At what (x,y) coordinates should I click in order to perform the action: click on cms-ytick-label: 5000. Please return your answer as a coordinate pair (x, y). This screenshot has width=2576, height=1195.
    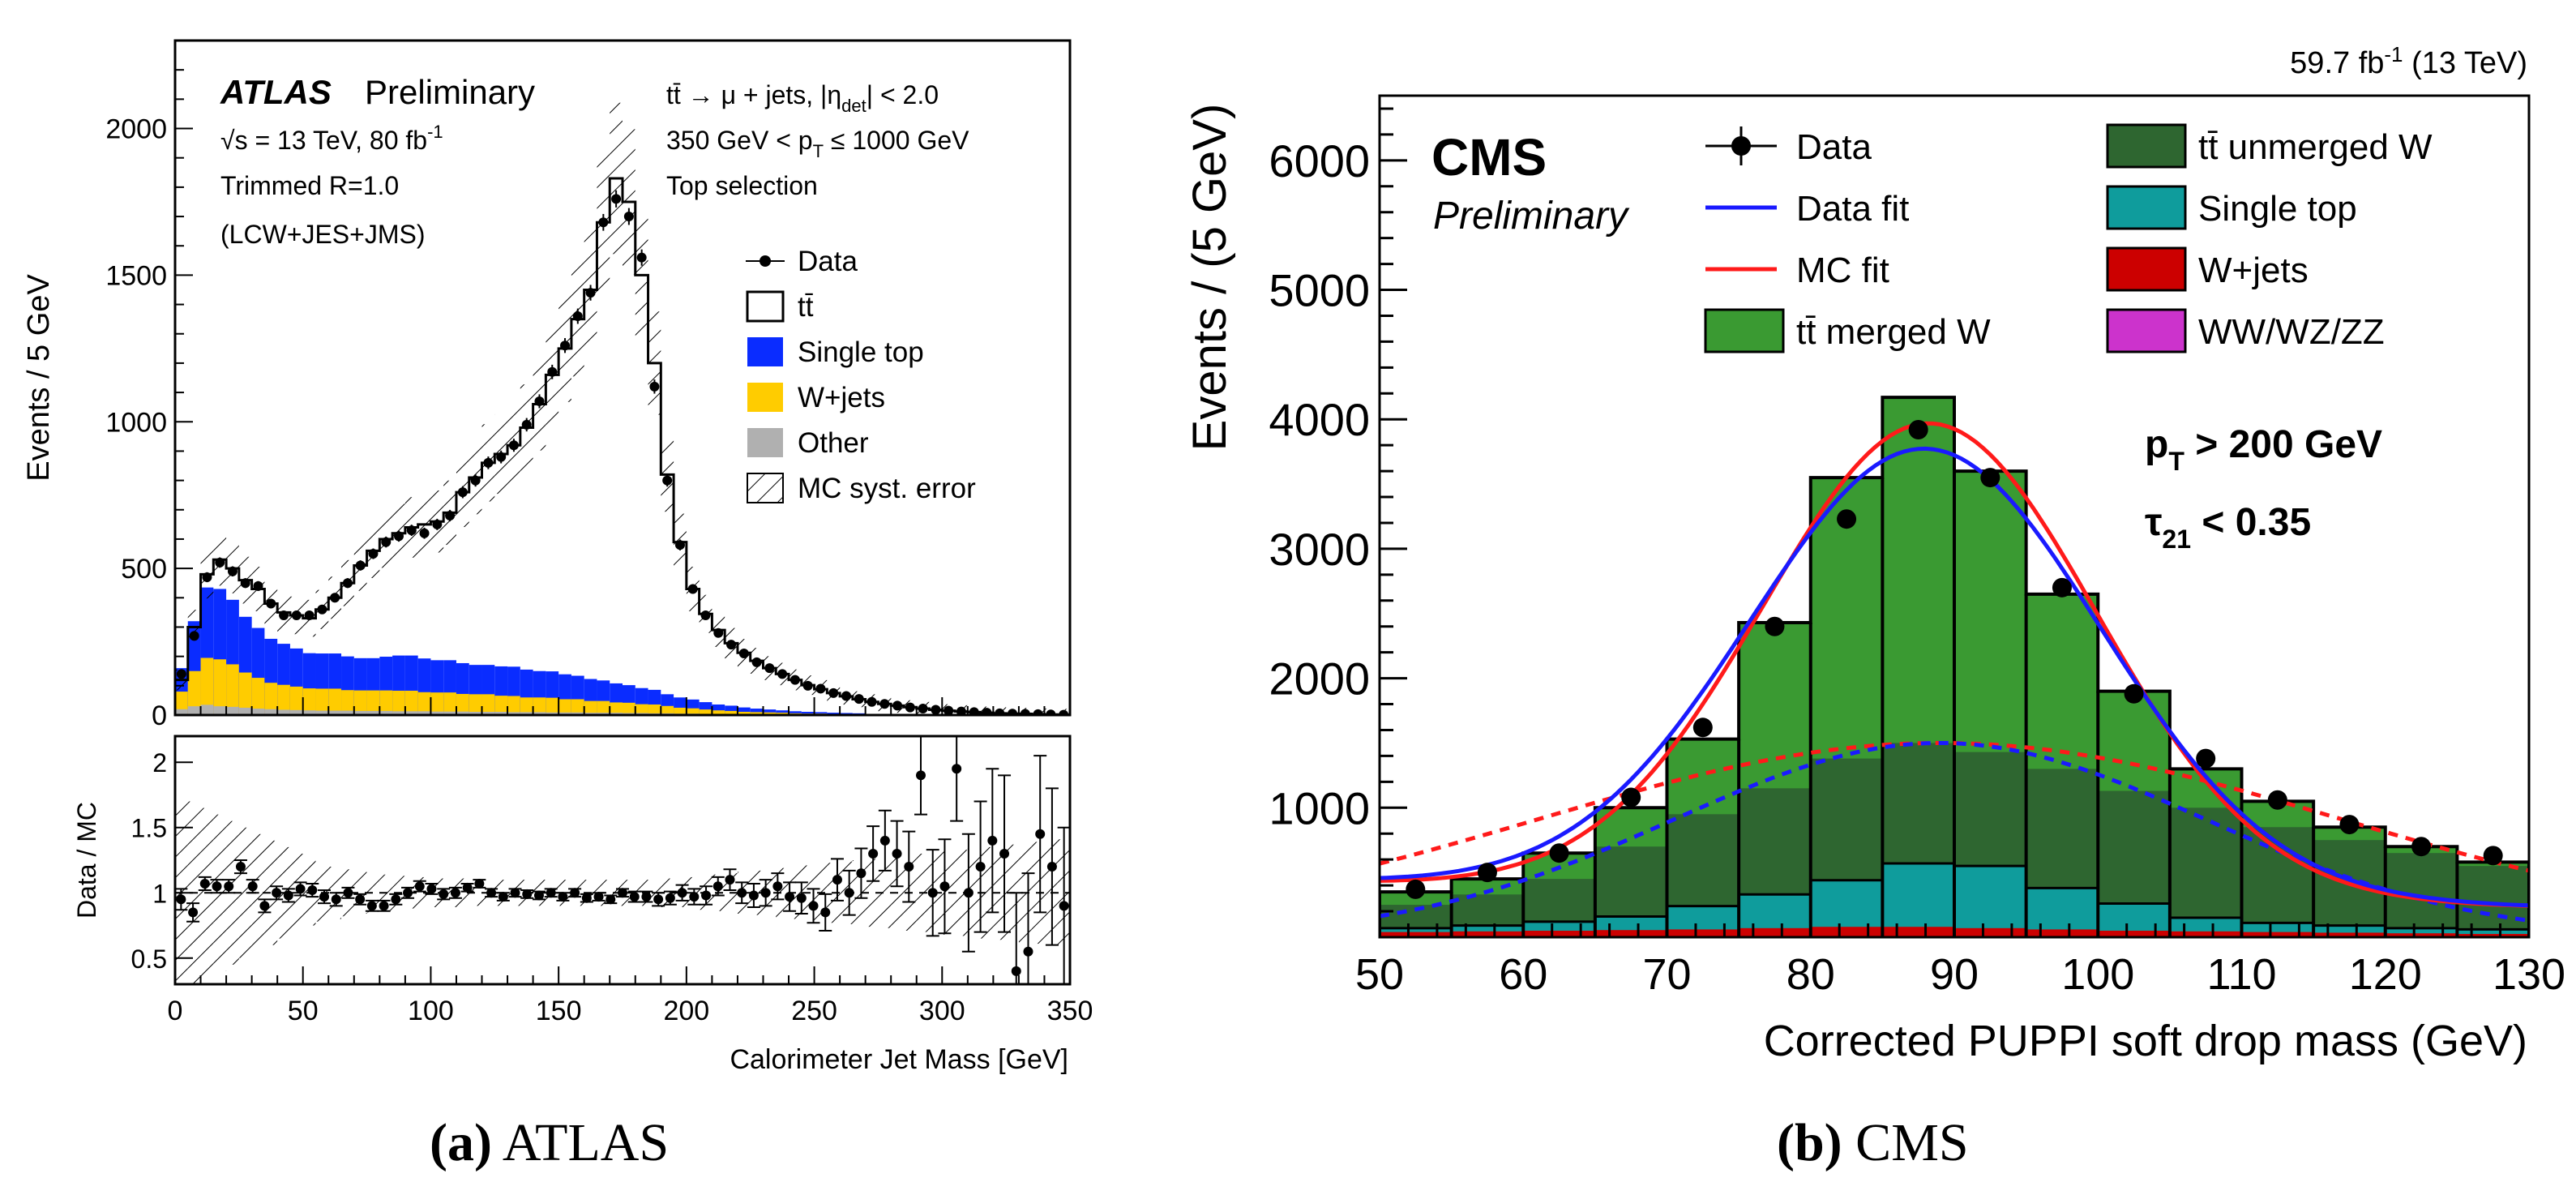
    Looking at the image, I should click on (1319, 290).